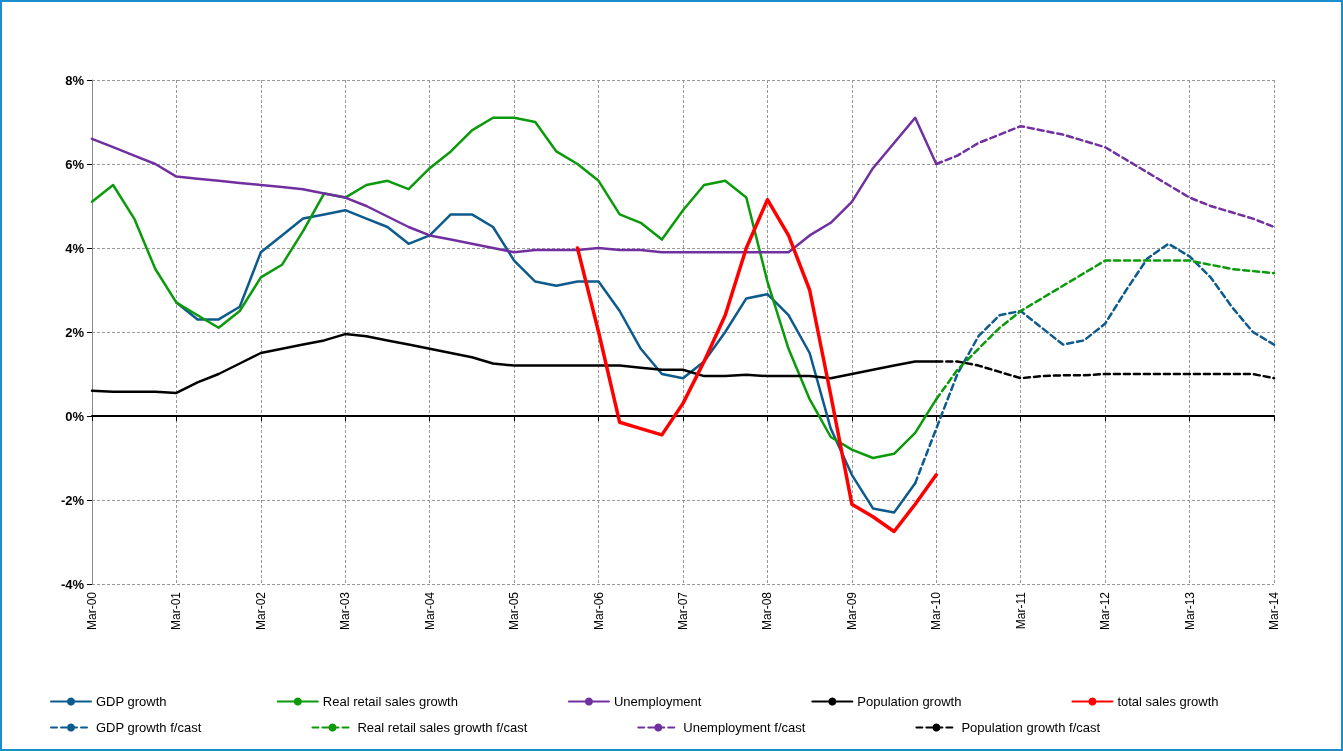 Image resolution: width=1343 pixels, height=751 pixels. I want to click on legend-label: Real retail sales growth, so click(390, 701).